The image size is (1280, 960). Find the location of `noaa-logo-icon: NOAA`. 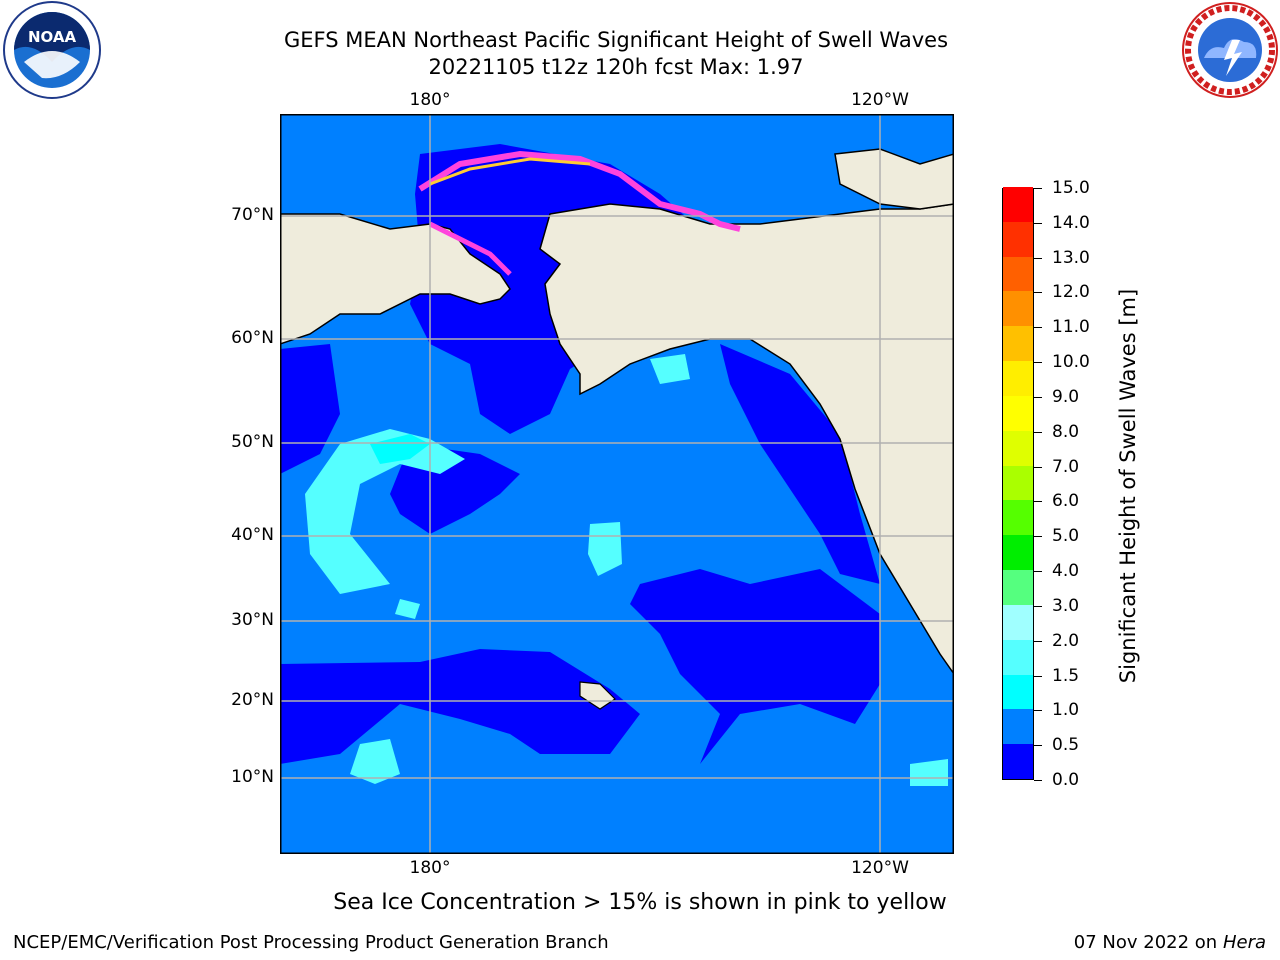

noaa-logo-icon: NOAA is located at coordinates (52, 50).